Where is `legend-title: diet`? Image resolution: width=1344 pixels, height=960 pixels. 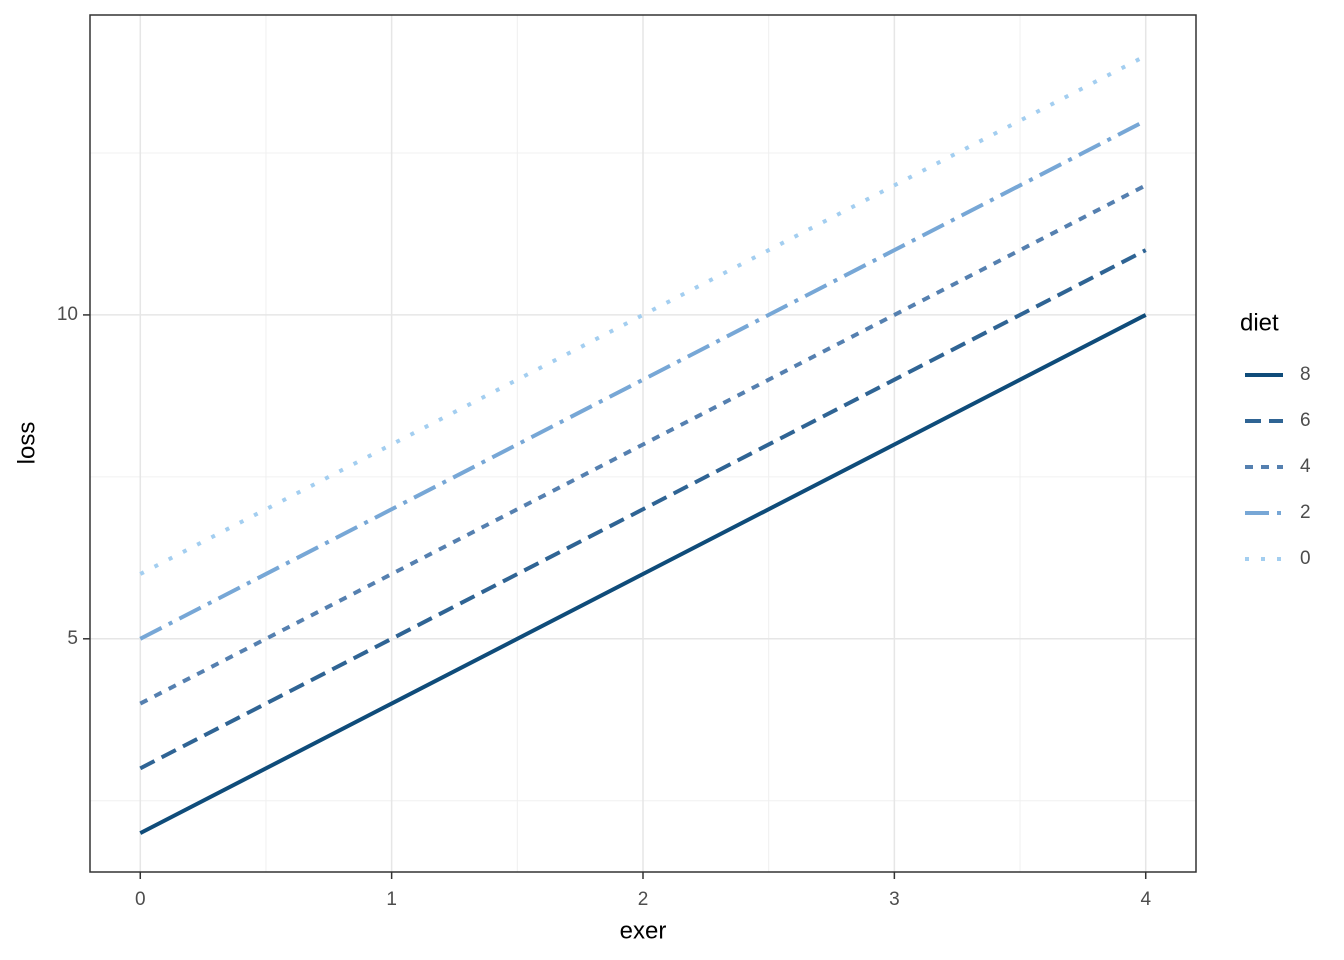 legend-title: diet is located at coordinates (1259, 322).